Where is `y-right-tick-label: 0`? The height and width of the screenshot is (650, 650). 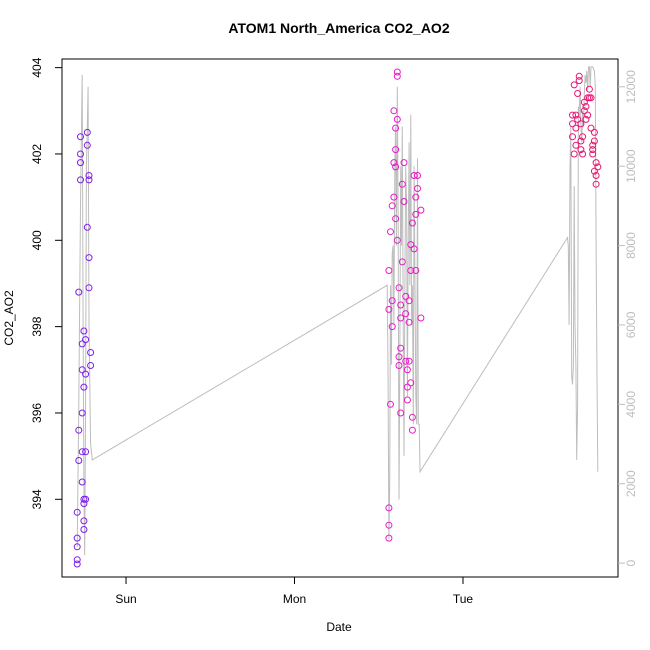
y-right-tick-label: 0 is located at coordinates (631, 562).